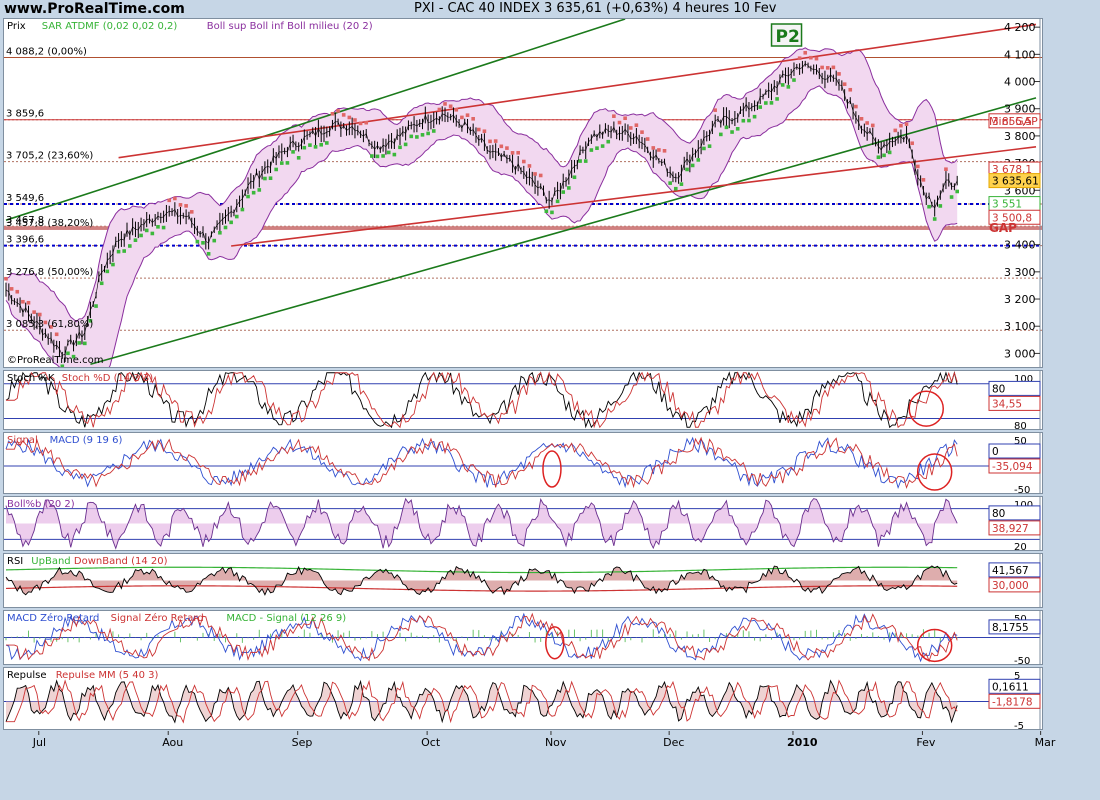 This screenshot has height=800, width=1100. What do you see at coordinates (49, 272) in the screenshot?
I see `fib-level-label: 3 276,8 (50,00%)` at bounding box center [49, 272].